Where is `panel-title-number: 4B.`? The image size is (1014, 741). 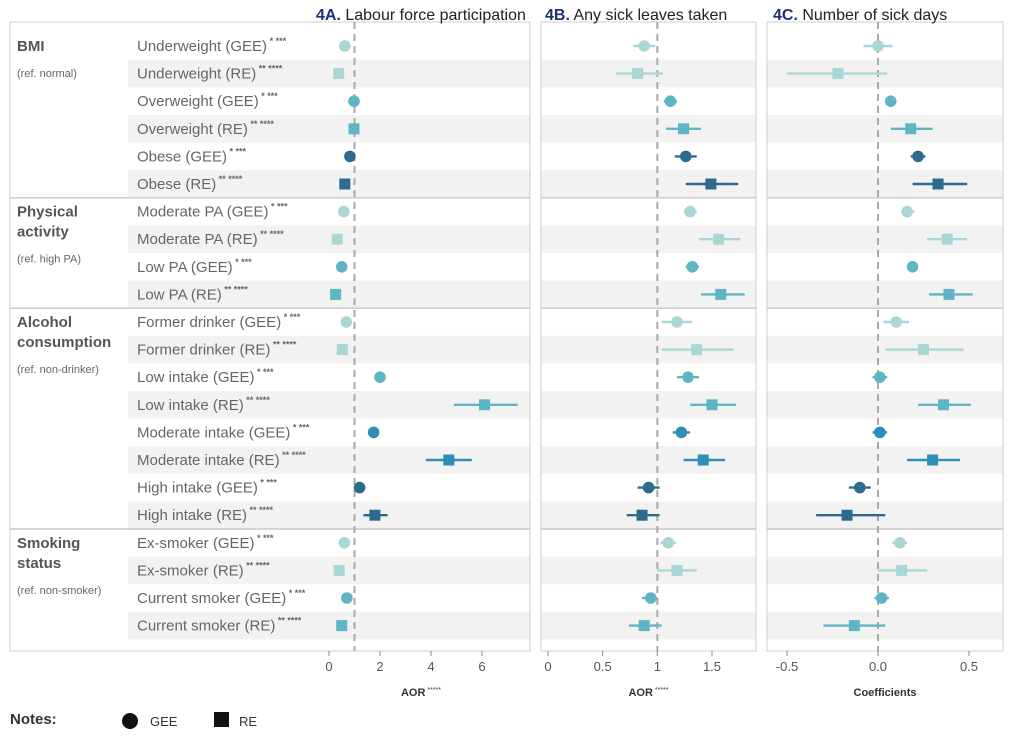
panel-title-number: 4B. is located at coordinates (557, 15).